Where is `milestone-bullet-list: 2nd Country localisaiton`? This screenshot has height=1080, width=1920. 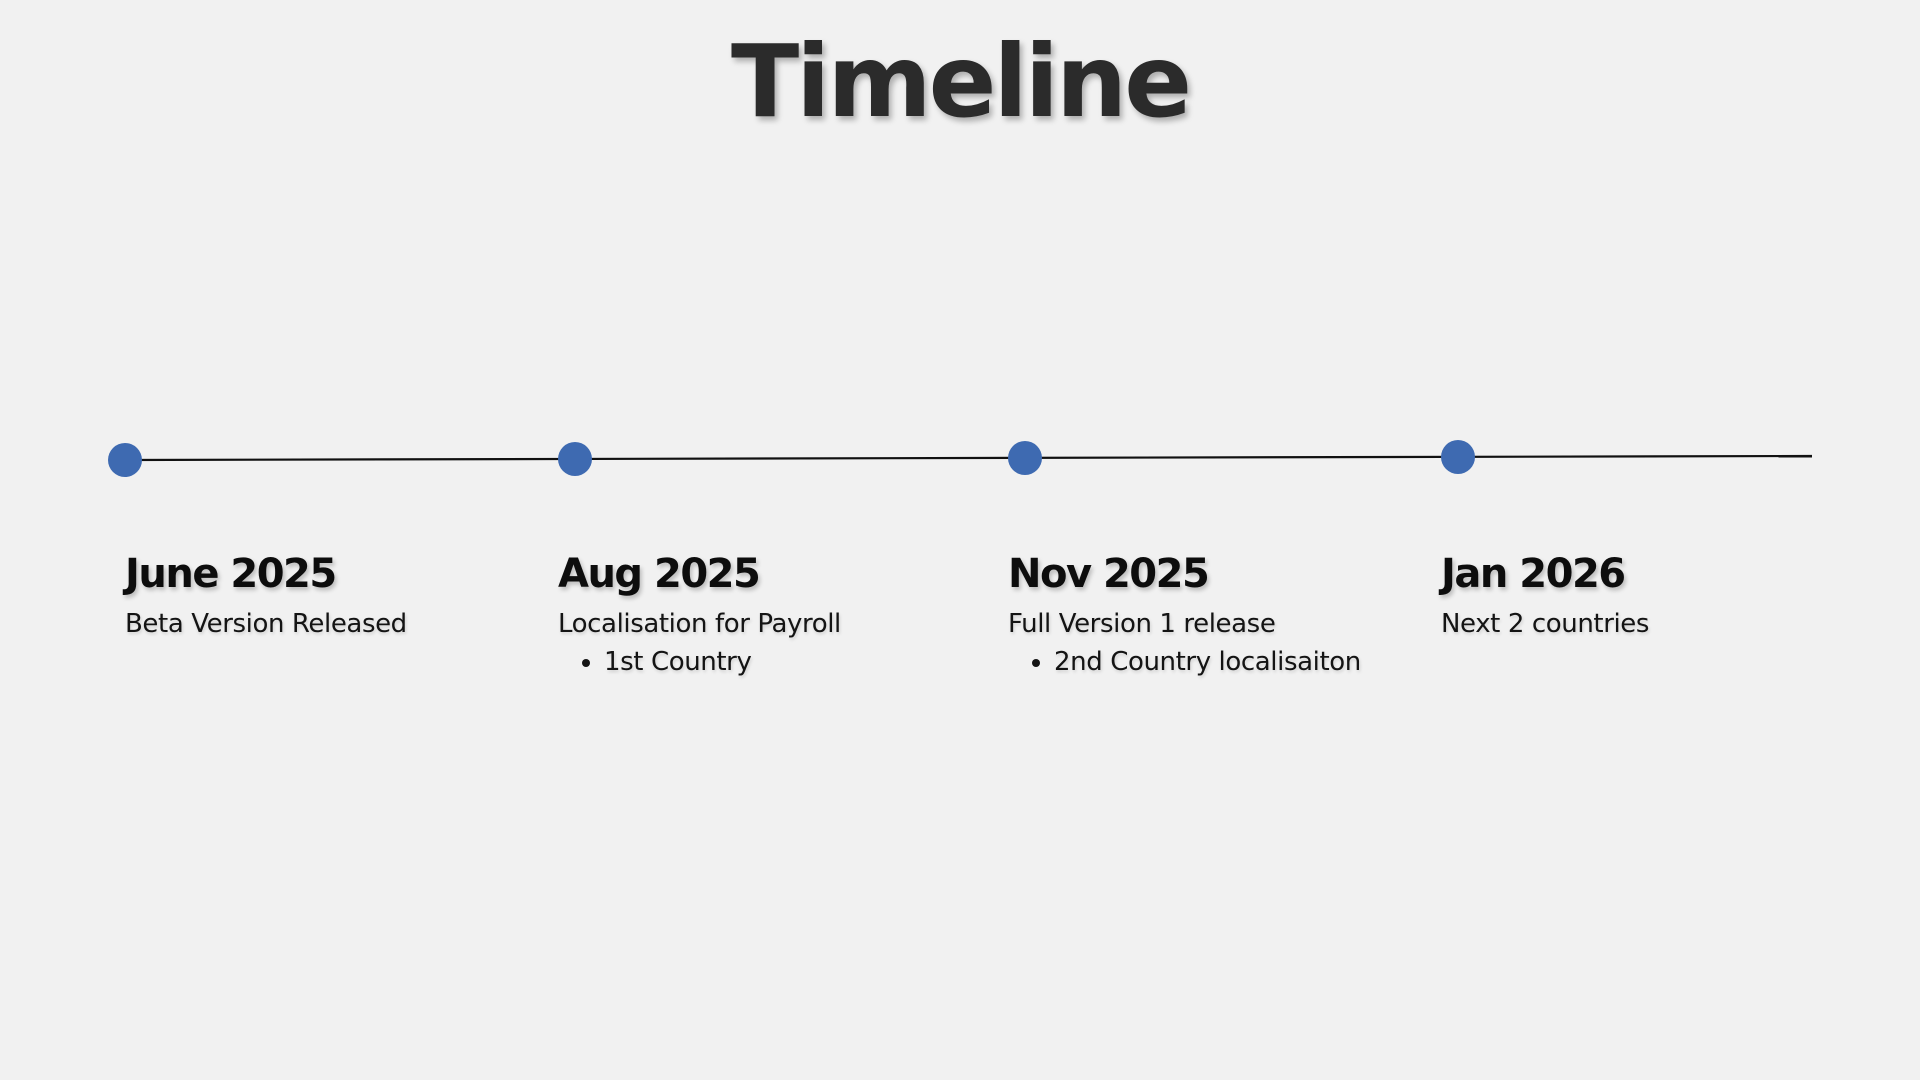
milestone-bullet-list: 2nd Country localisaiton is located at coordinates (1184, 662).